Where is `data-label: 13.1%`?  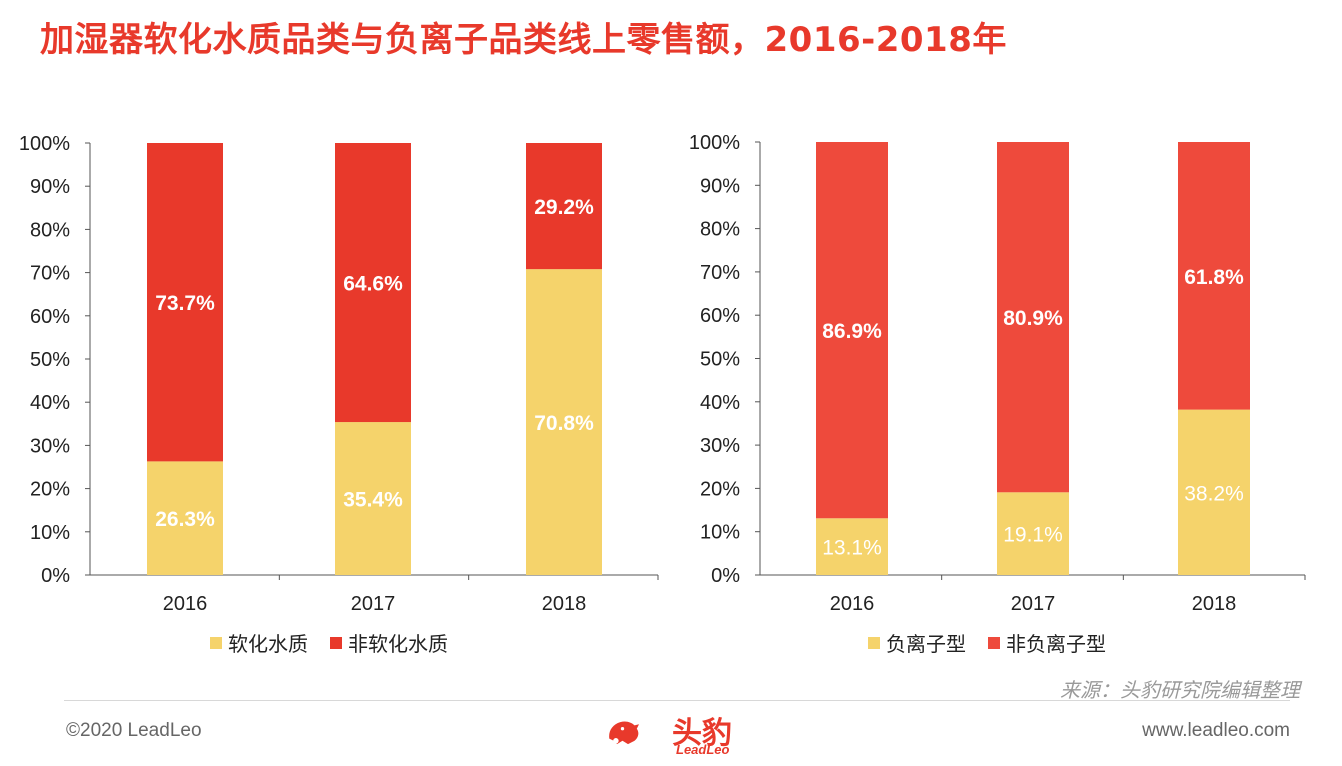
data-label: 13.1% is located at coordinates (852, 548).